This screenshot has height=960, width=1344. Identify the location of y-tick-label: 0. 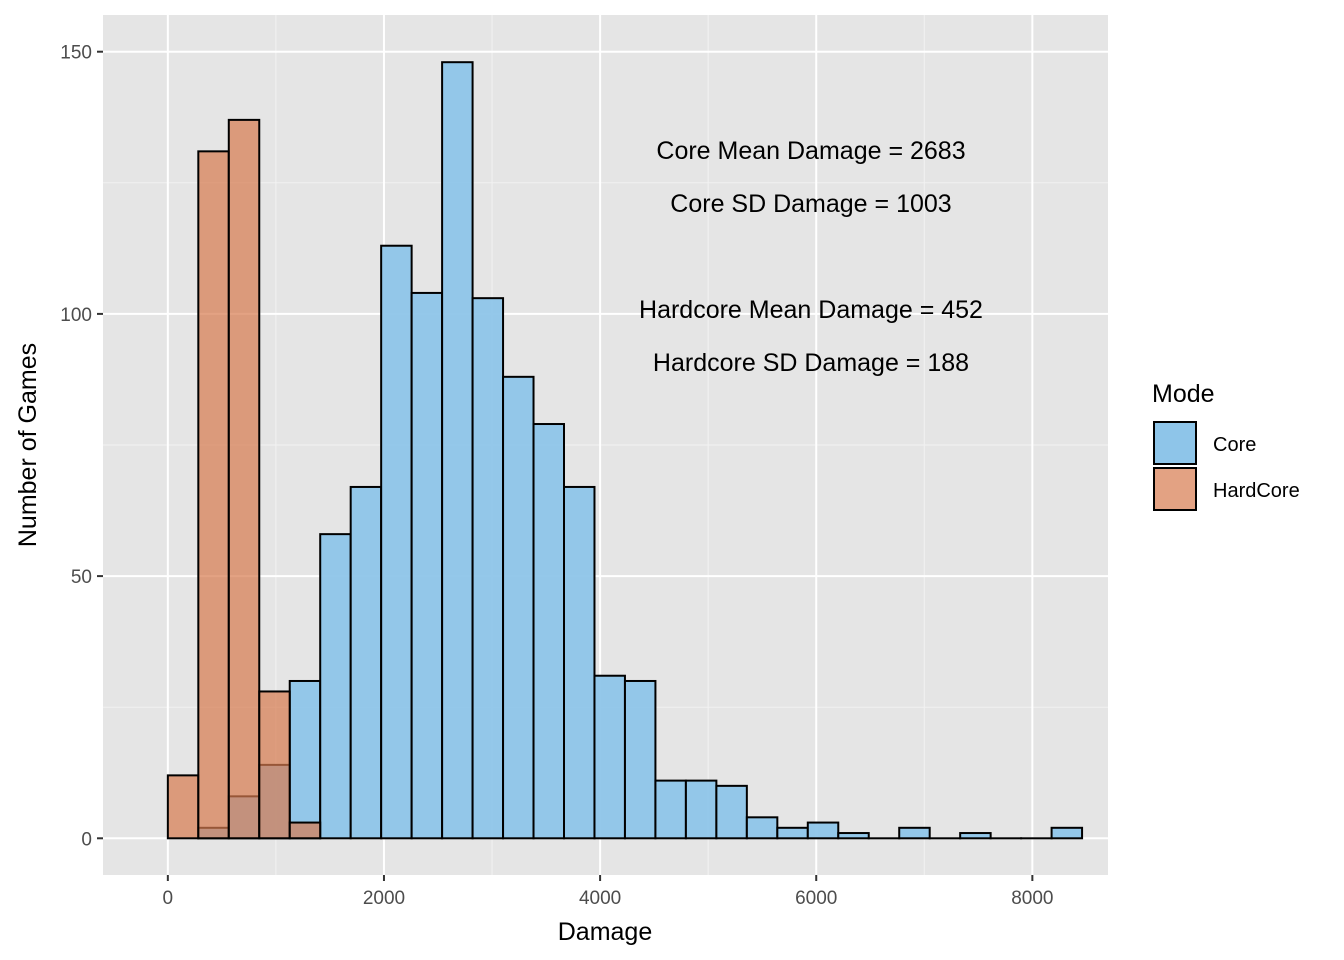
(86, 839).